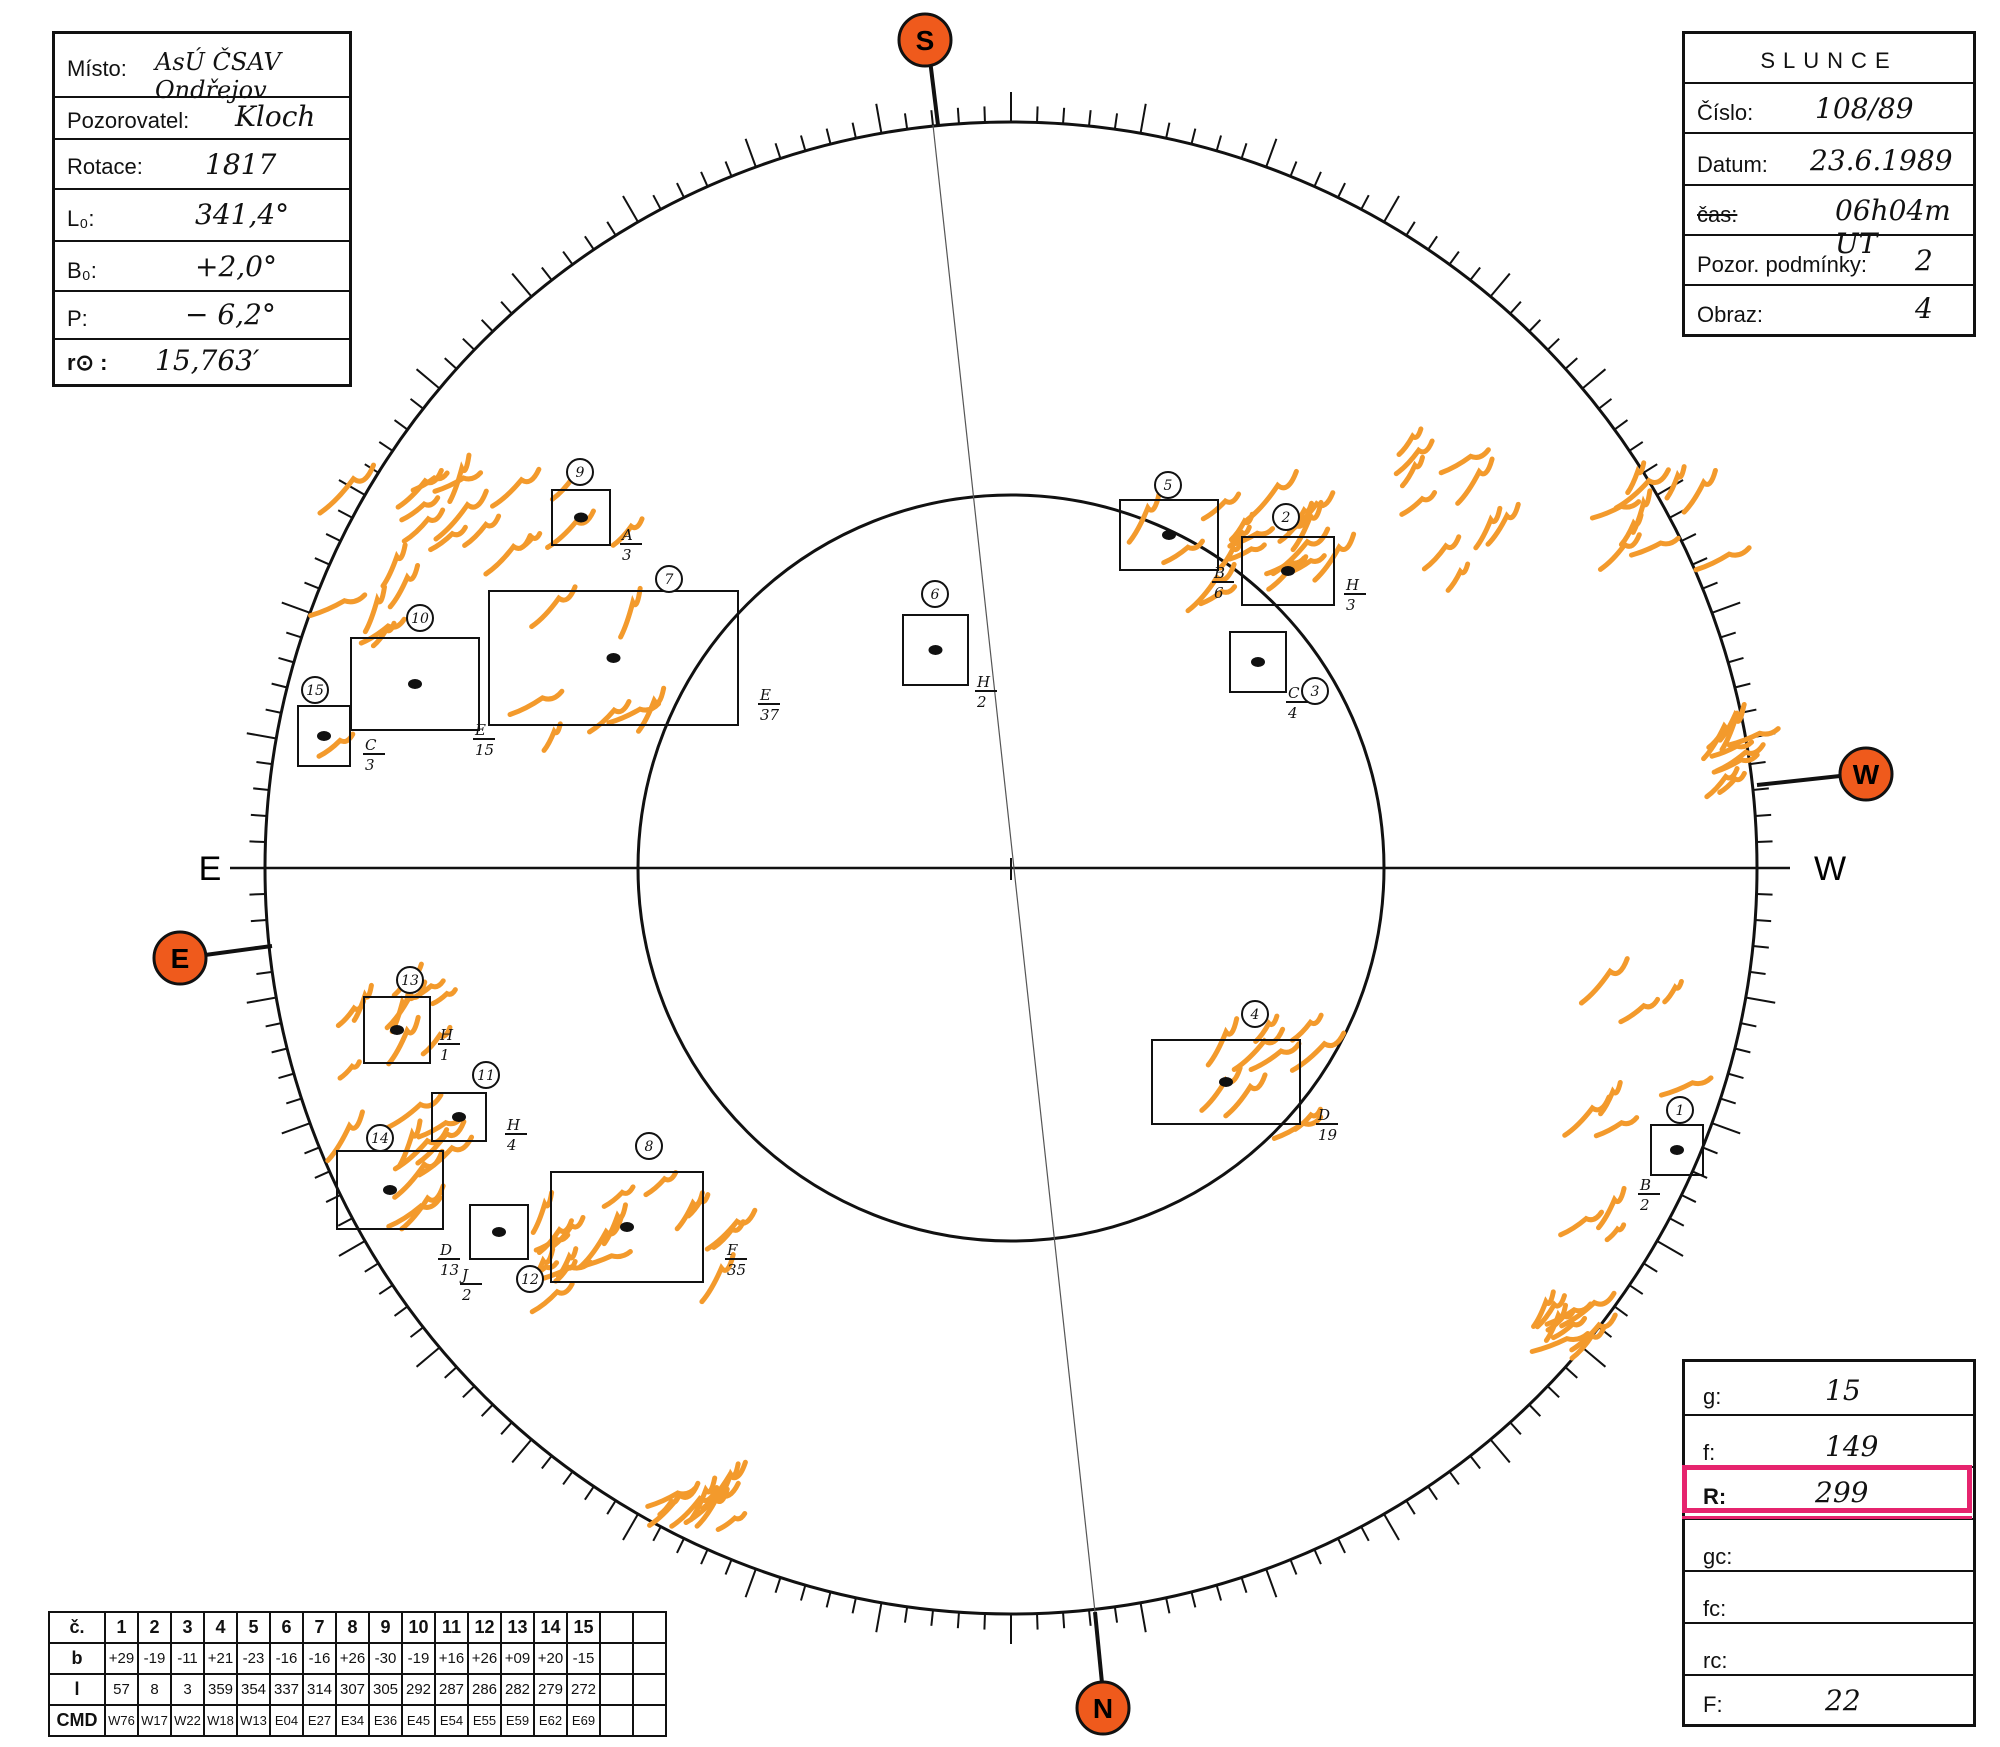 Image resolution: width=2000 pixels, height=1747 pixels. Describe the element at coordinates (1713, 1704) in the screenshot. I see `F-label: F:` at that location.